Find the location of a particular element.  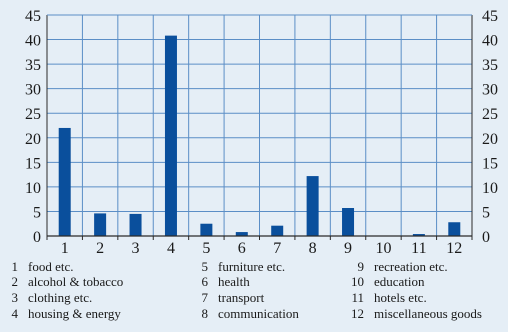

legend-label: transport is located at coordinates (241, 297).